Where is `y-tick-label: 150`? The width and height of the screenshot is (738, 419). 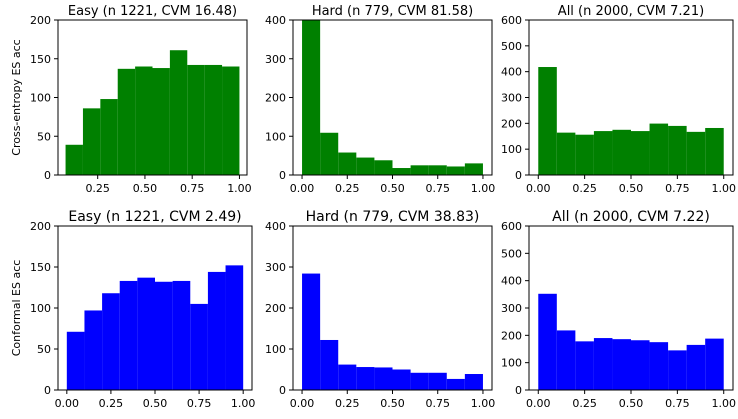
y-tick-label: 150 is located at coordinates (40, 267).